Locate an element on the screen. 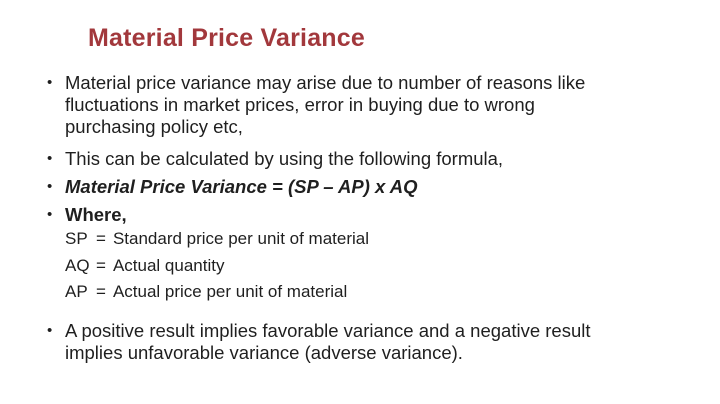 This screenshot has width=720, height=404. definition-text: Actual price per unit of material is located at coordinates (230, 291).